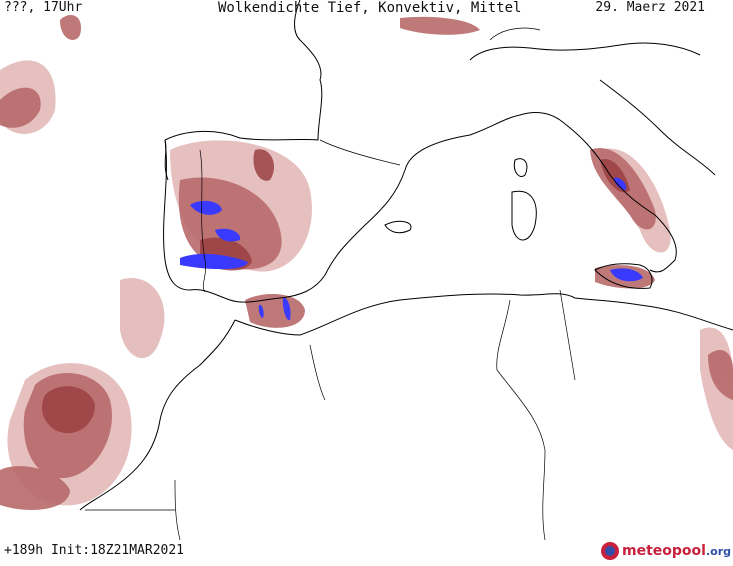 Image resolution: width=733 pixels, height=566 pixels. I want to click on logo-tld-text: .org, so click(718, 551).